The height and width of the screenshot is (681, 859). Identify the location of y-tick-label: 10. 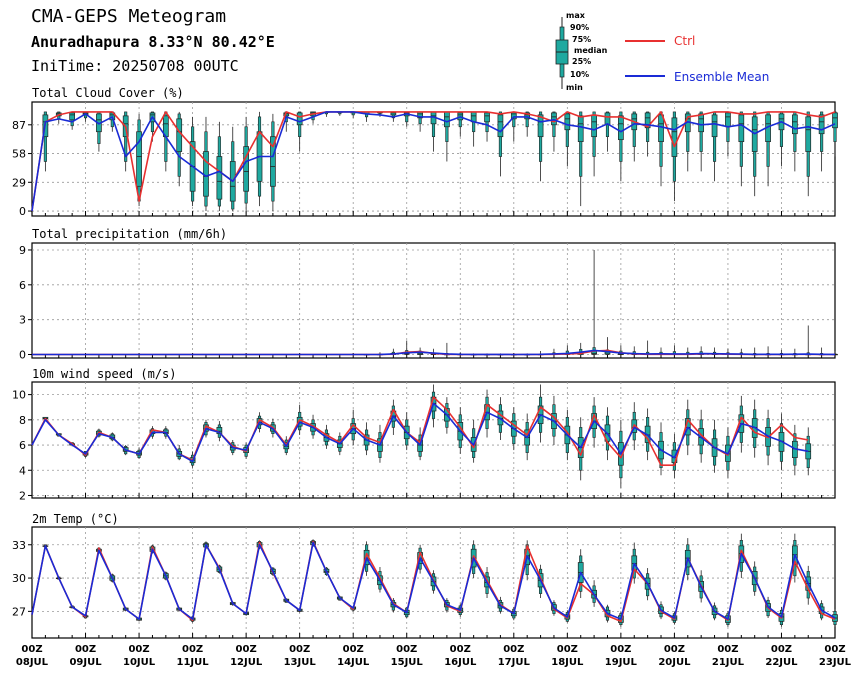
(19, 395).